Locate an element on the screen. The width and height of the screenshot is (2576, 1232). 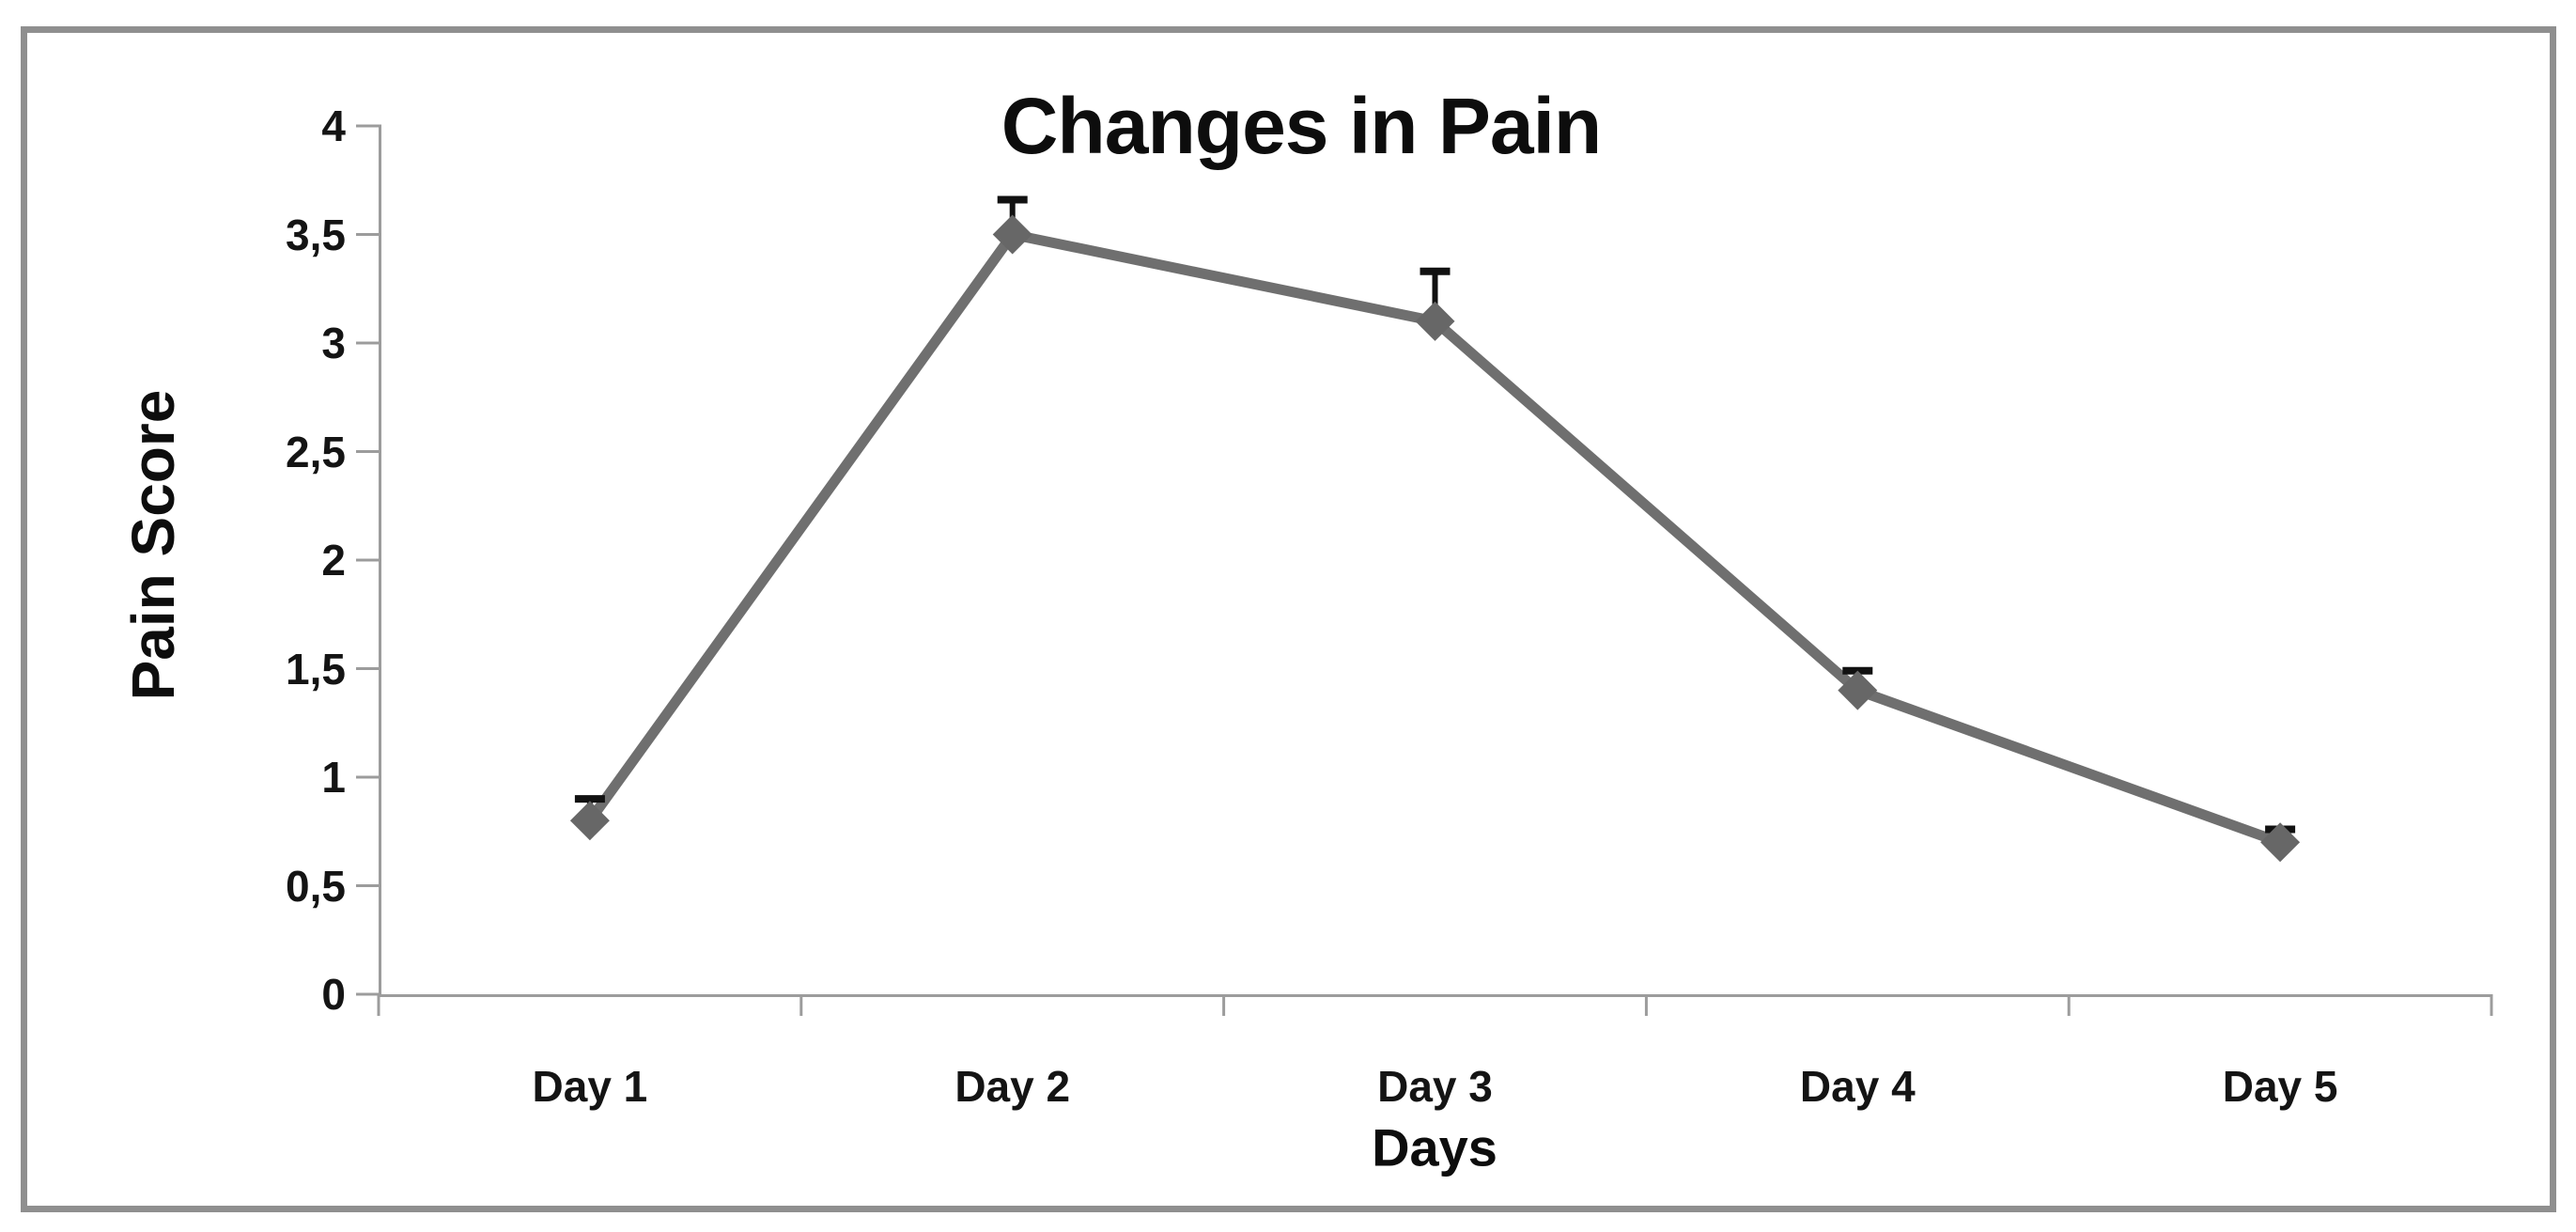
x-category-label: Day 3 is located at coordinates (1435, 1086).